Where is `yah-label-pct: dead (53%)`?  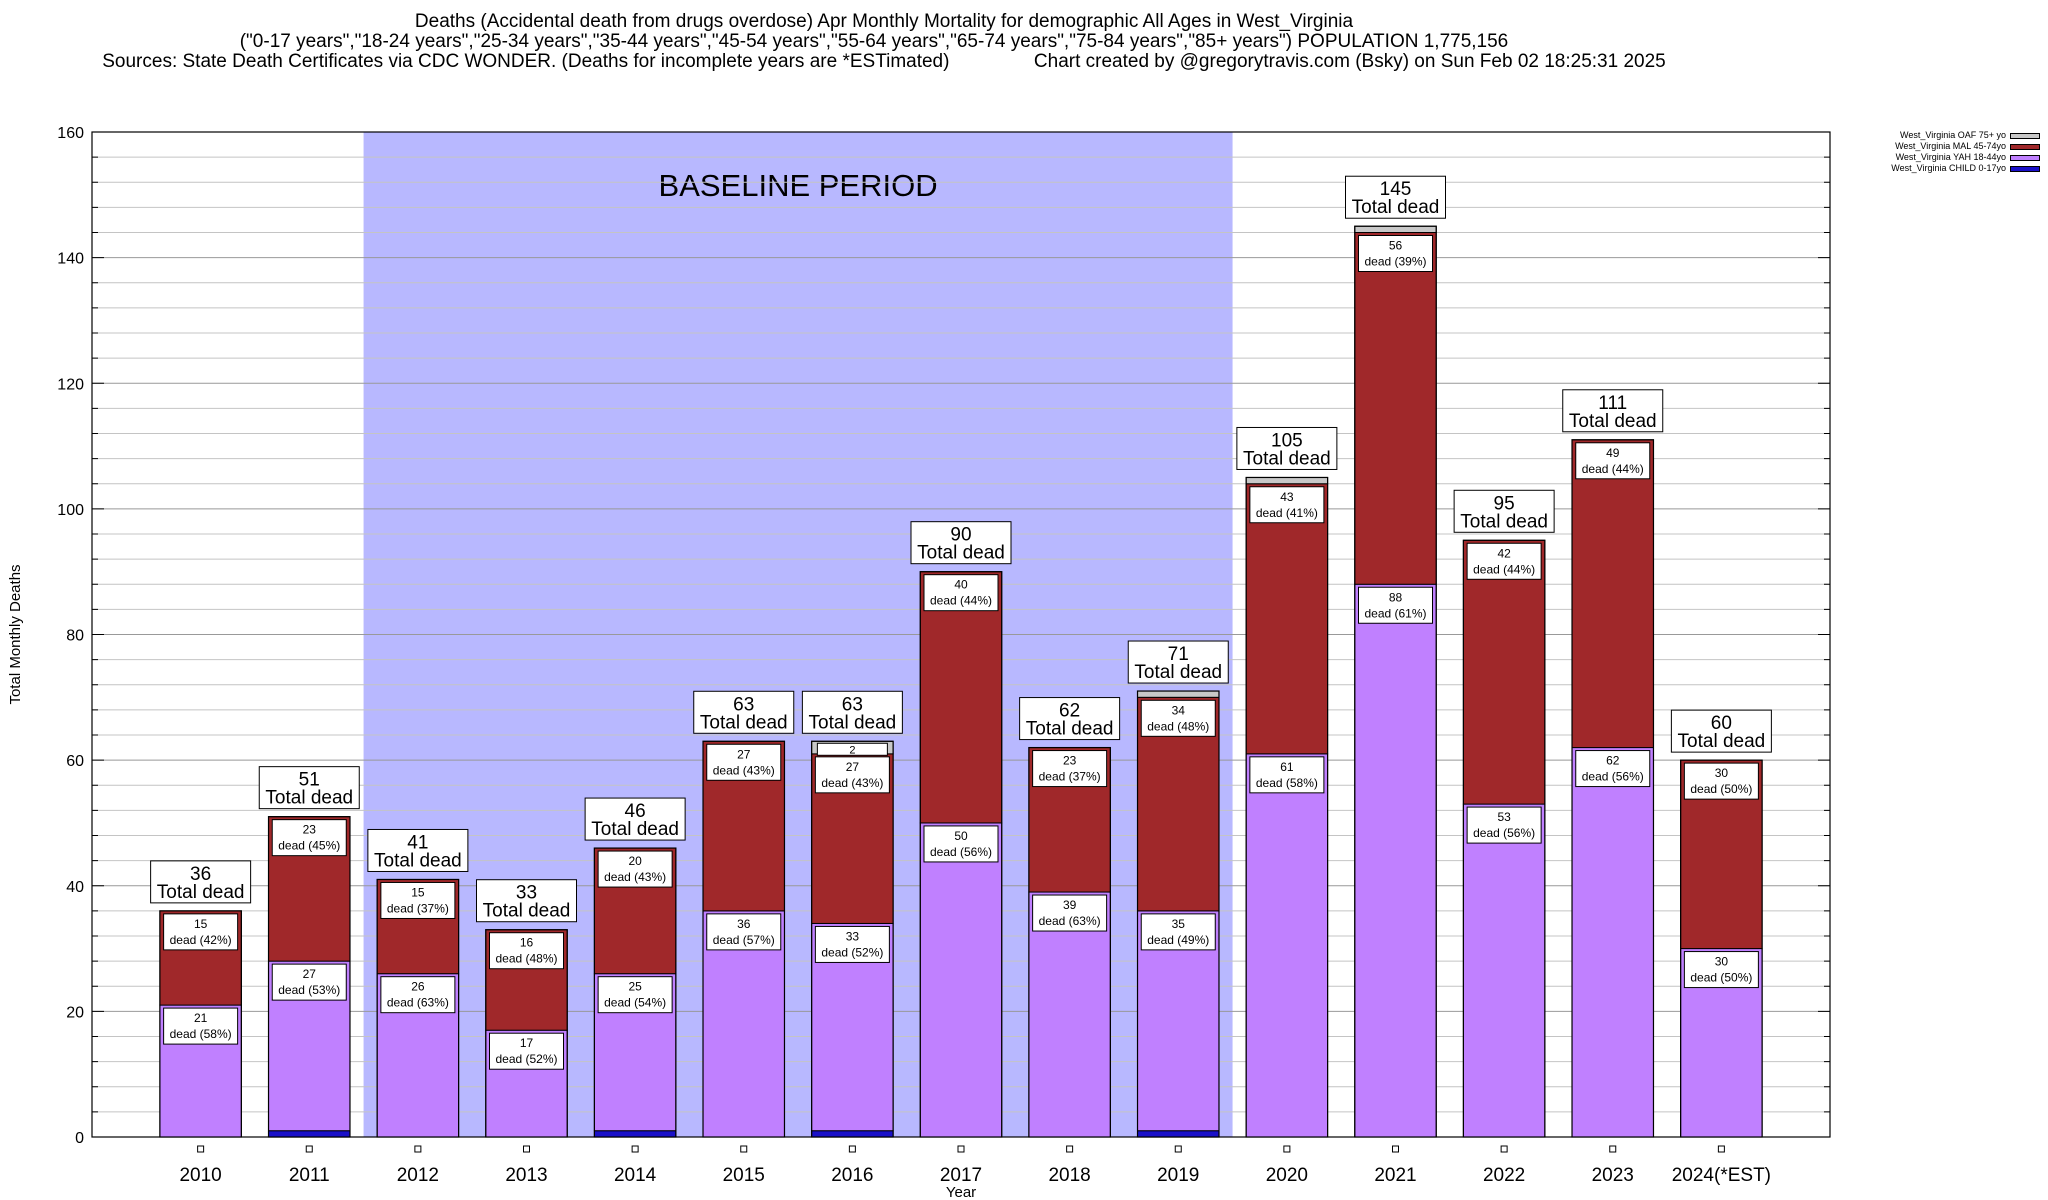
yah-label-pct: dead (53%) is located at coordinates (309, 990).